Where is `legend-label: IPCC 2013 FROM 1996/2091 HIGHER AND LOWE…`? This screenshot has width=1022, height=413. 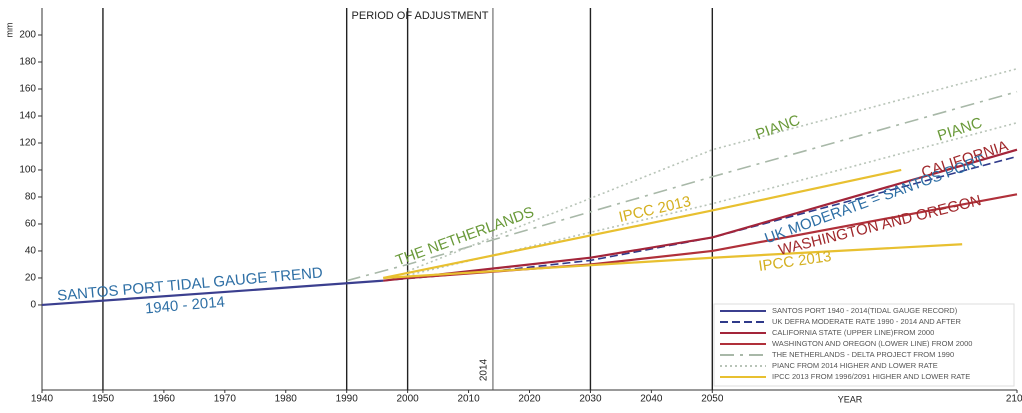
legend-label: IPCC 2013 FROM 1996/2091 HIGHER AND LOWE… is located at coordinates (871, 376).